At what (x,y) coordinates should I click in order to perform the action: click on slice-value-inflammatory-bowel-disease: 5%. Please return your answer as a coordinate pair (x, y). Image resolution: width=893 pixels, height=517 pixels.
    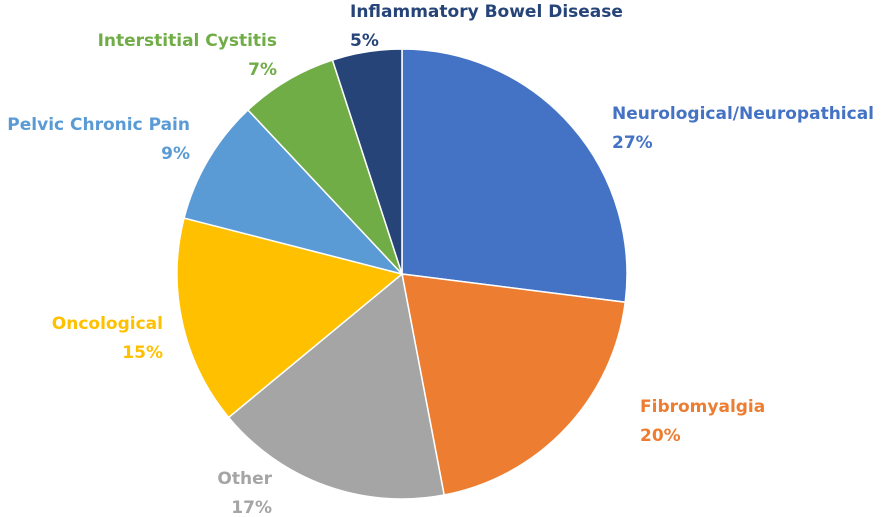
    Looking at the image, I should click on (364, 41).